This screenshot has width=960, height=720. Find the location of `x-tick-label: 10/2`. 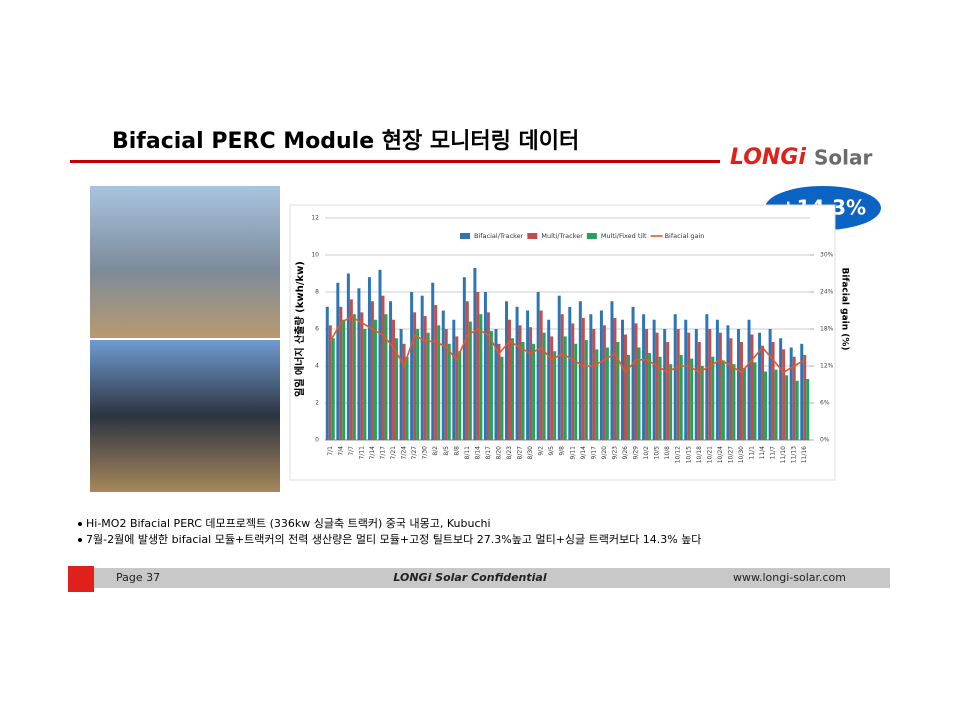

x-tick-label: 10/2 is located at coordinates (646, 453).